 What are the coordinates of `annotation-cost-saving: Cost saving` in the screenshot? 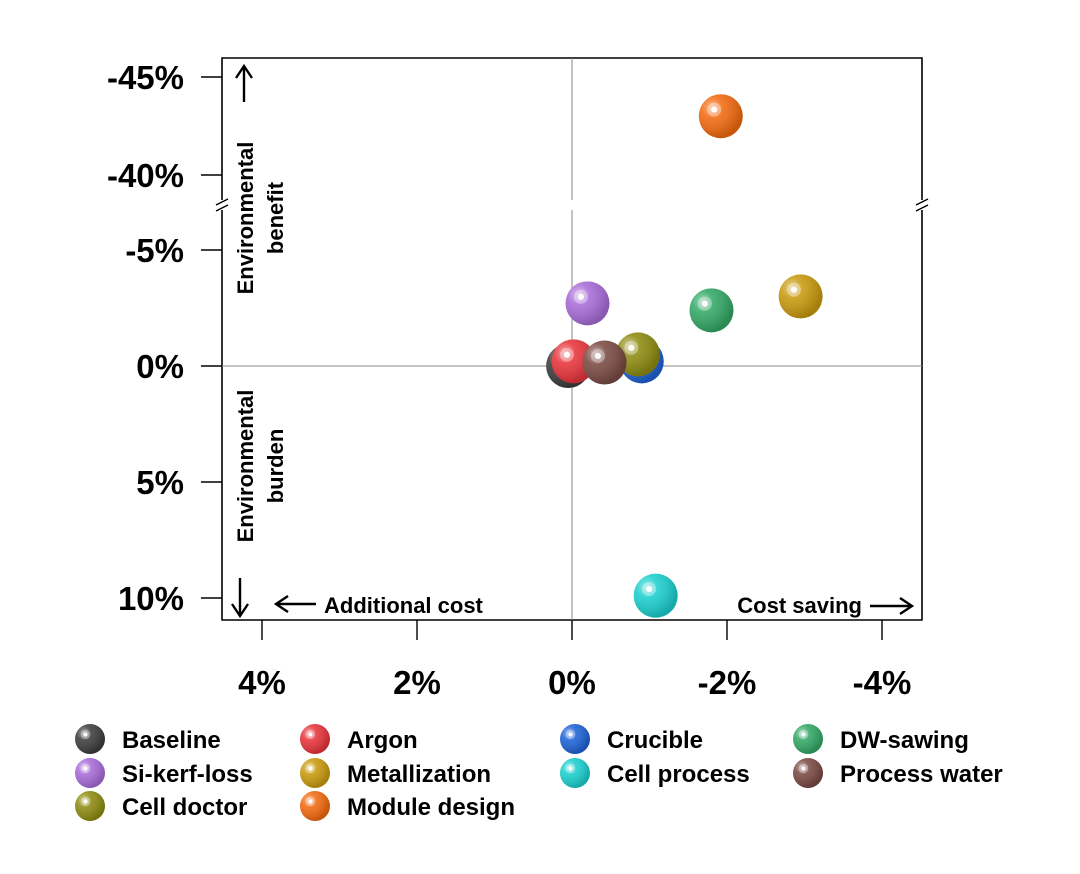 It's located at (826, 605).